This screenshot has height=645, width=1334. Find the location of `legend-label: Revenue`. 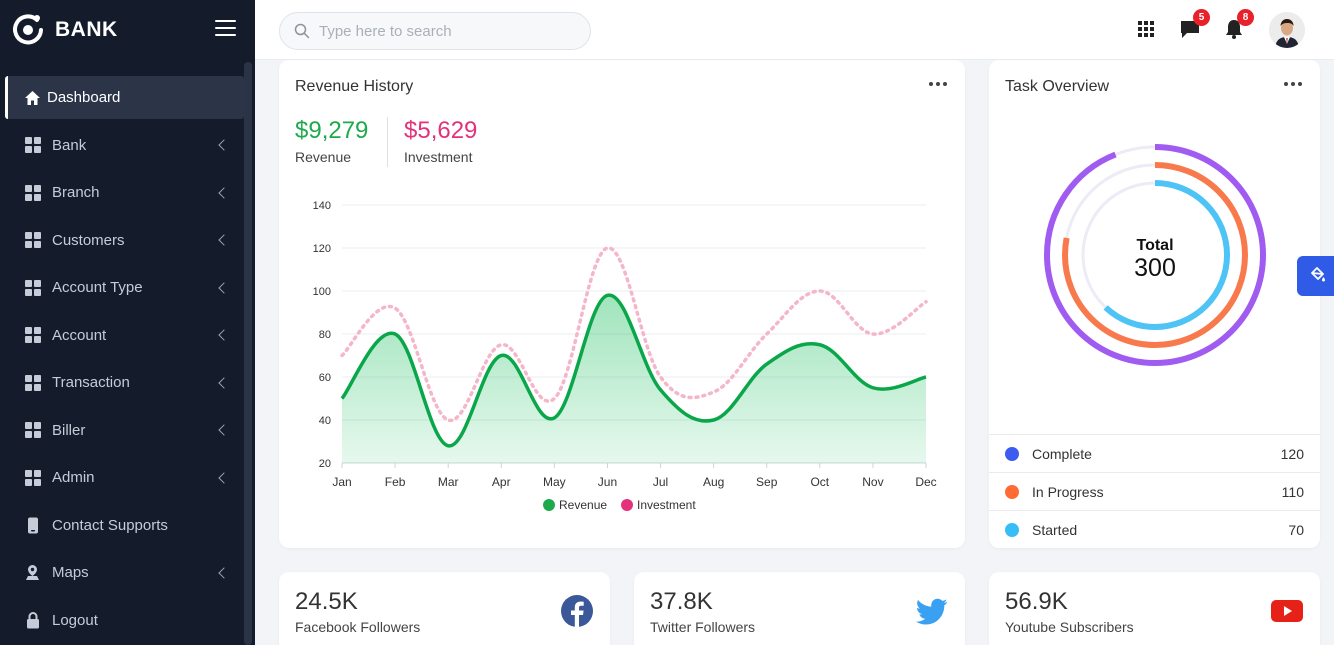

legend-label: Revenue is located at coordinates (583, 505).